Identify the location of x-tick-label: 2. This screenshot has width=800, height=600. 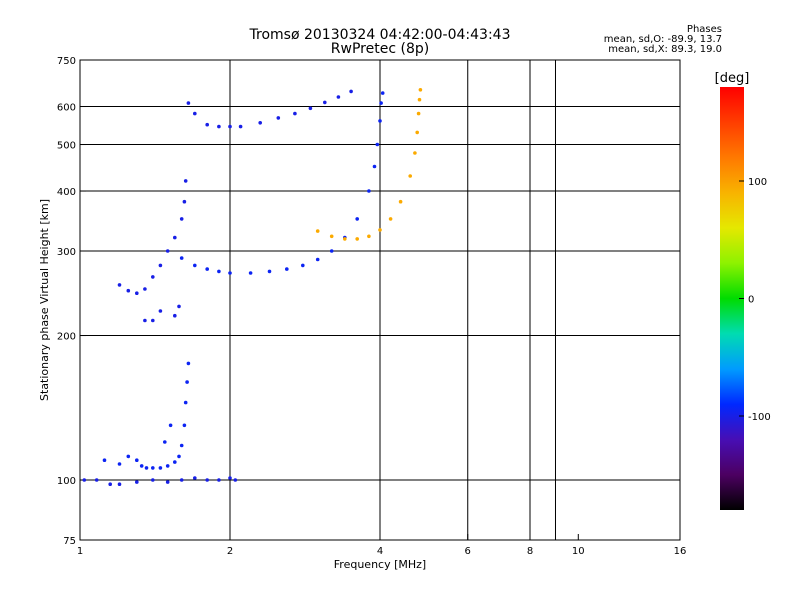
(230, 551).